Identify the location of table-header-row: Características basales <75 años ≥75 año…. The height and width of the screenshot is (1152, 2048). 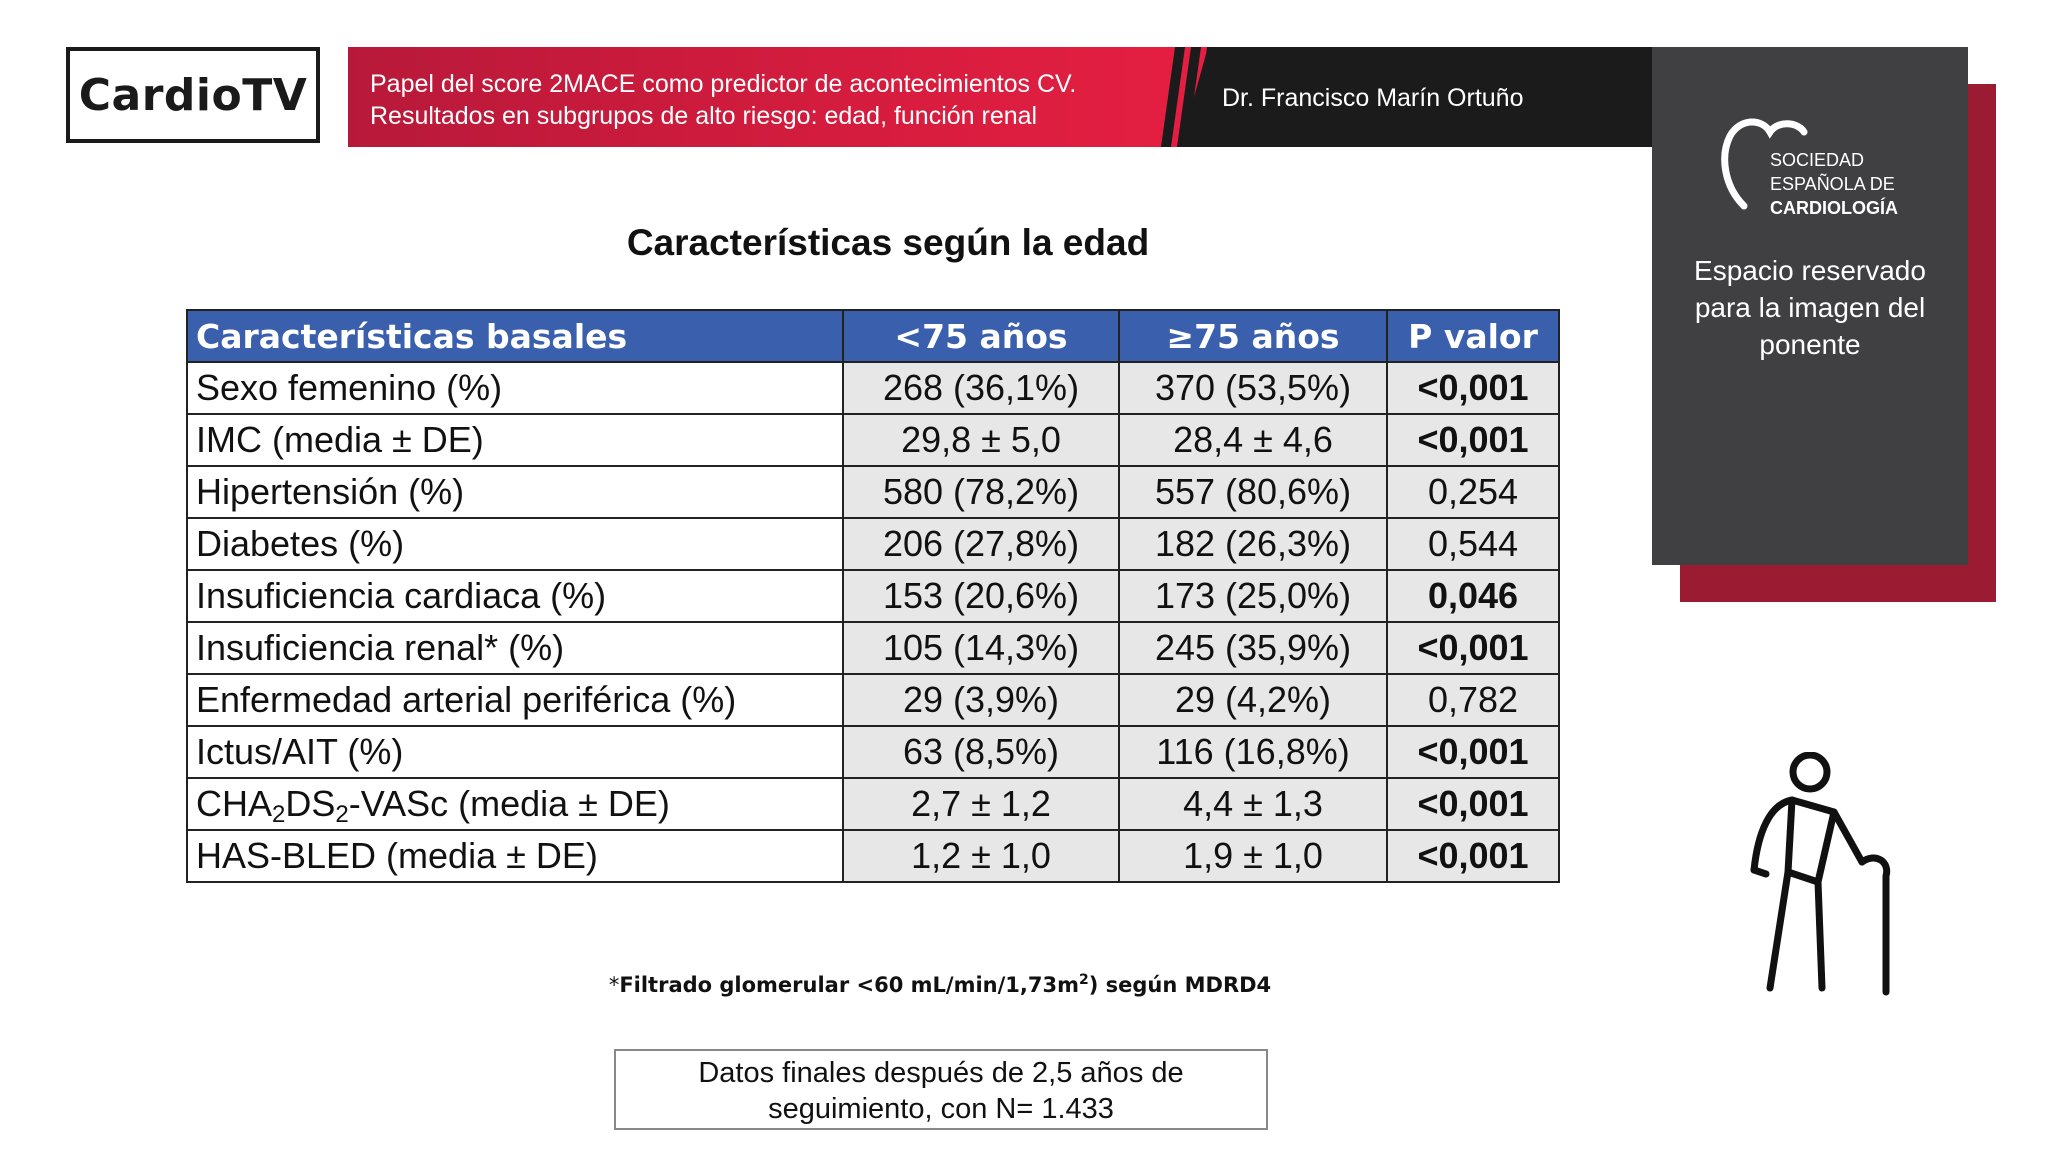
(873, 336).